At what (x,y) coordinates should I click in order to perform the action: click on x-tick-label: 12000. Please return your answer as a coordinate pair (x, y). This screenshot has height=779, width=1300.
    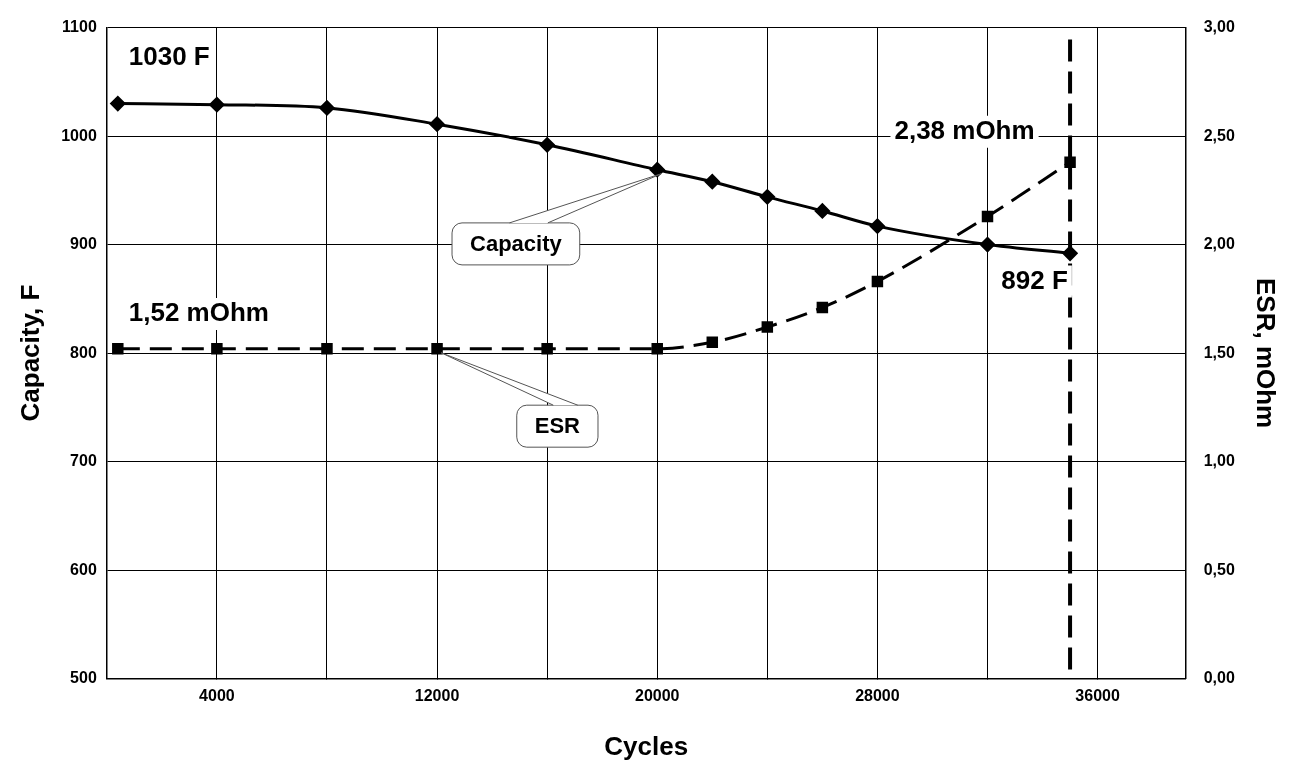
    Looking at the image, I should click on (437, 695).